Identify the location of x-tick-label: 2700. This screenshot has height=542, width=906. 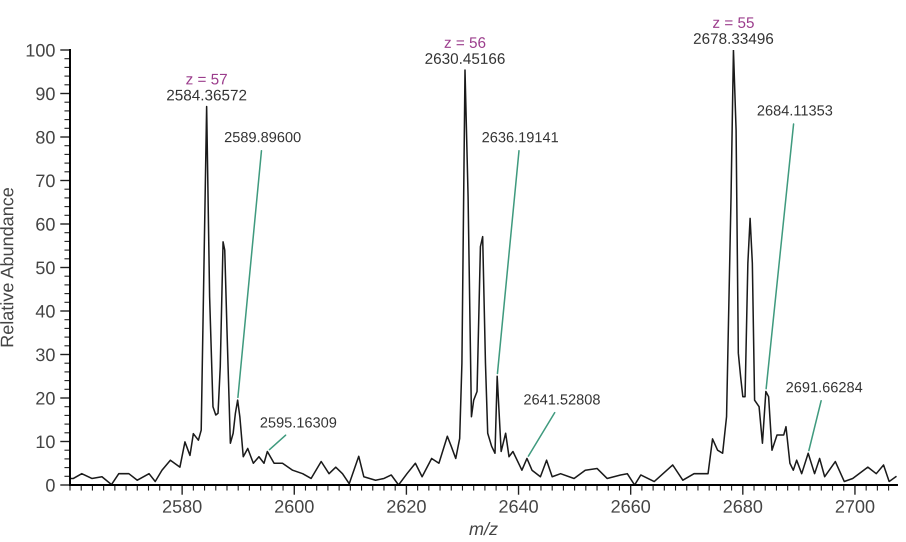
(855, 506).